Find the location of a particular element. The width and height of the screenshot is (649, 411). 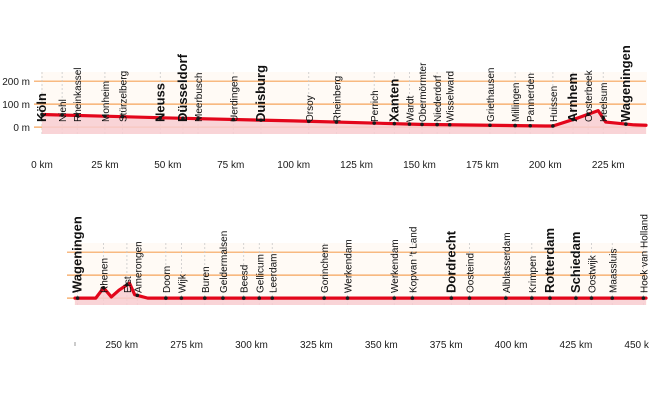

x-tick-label: 25 km is located at coordinates (104, 165).